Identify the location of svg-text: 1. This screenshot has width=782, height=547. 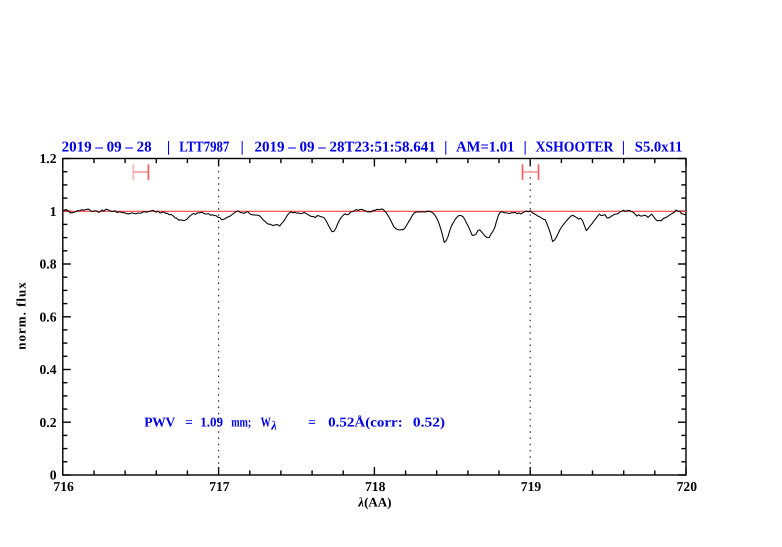
(53, 211).